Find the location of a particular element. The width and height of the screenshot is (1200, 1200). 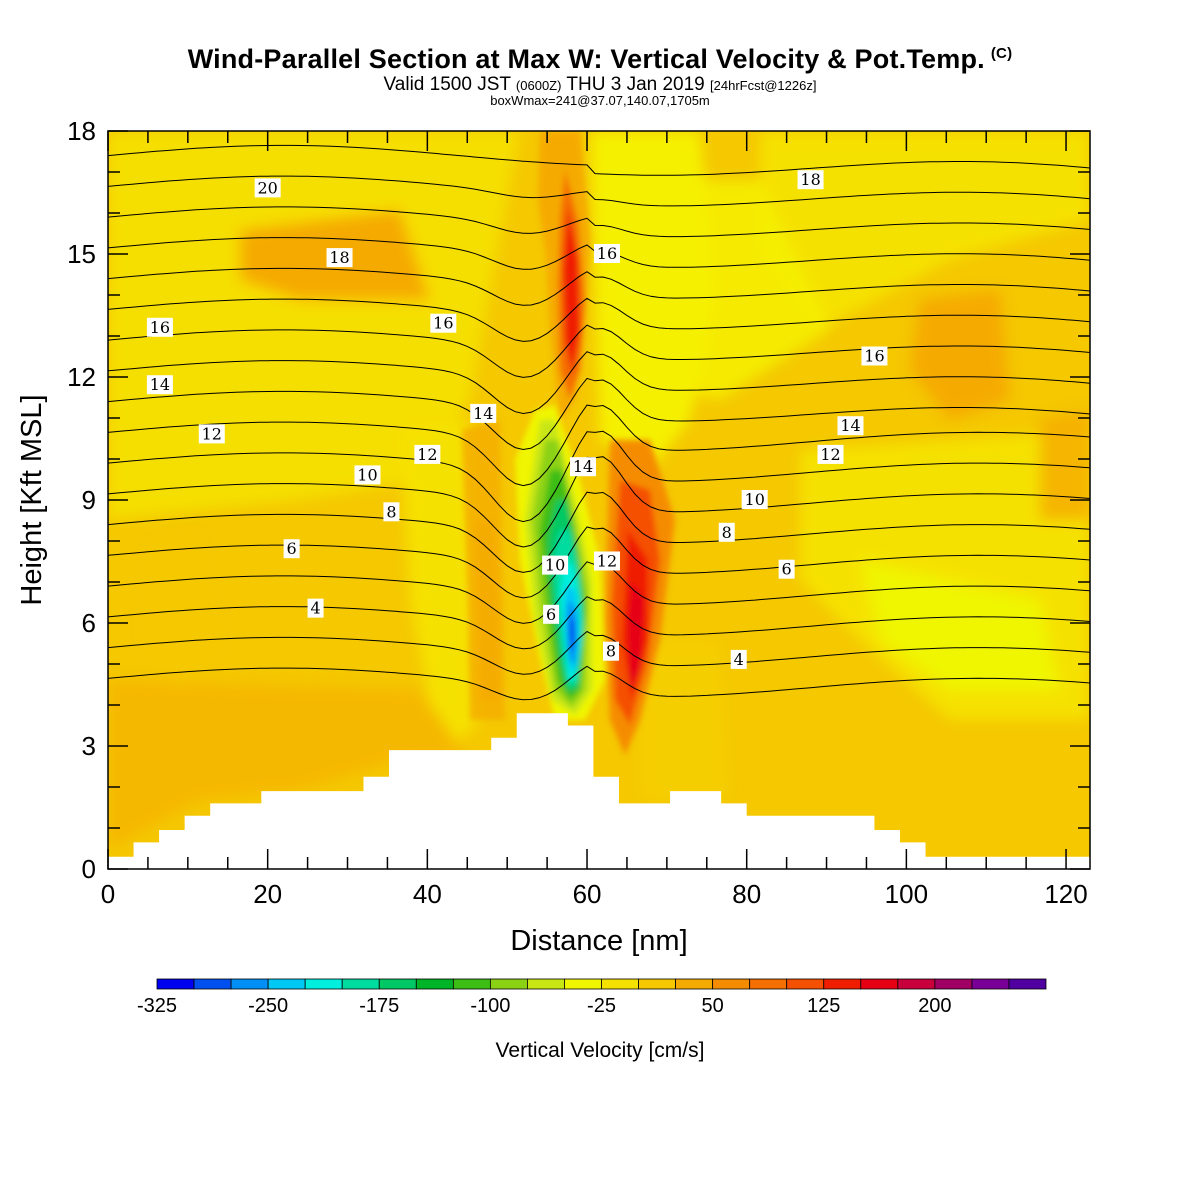

x-tick-label: 60 is located at coordinates (587, 894).